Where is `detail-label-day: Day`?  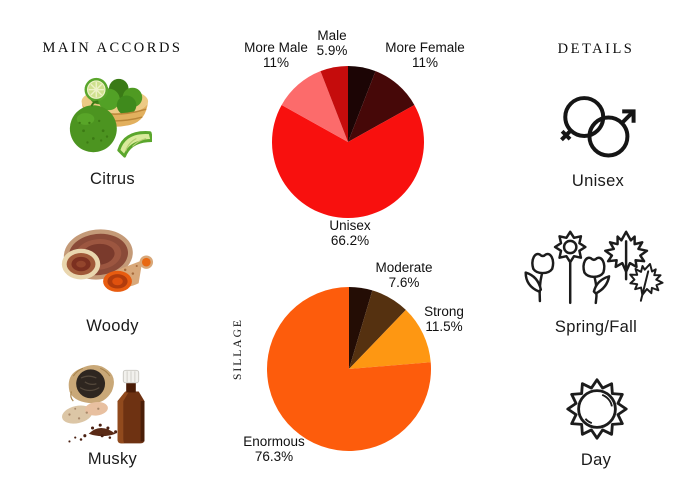 detail-label-day: Day is located at coordinates (596, 460).